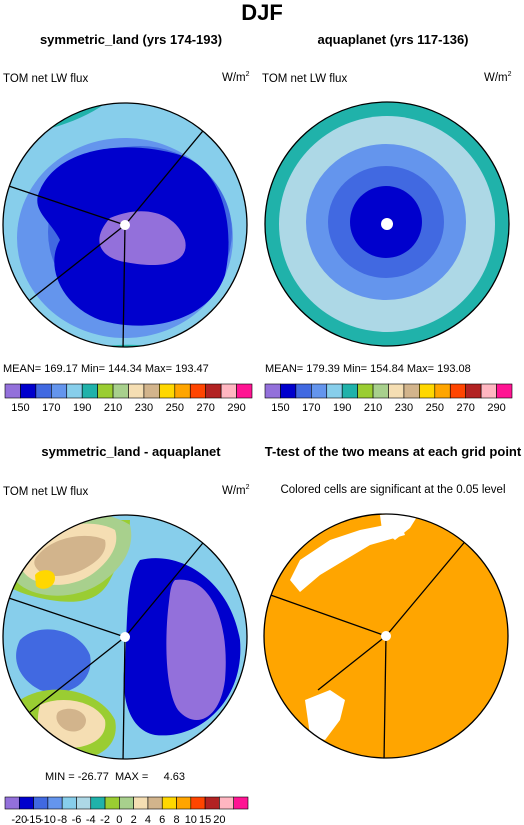  What do you see at coordinates (176, 819) in the screenshot?
I see `colorbar-tick-label: 8` at bounding box center [176, 819].